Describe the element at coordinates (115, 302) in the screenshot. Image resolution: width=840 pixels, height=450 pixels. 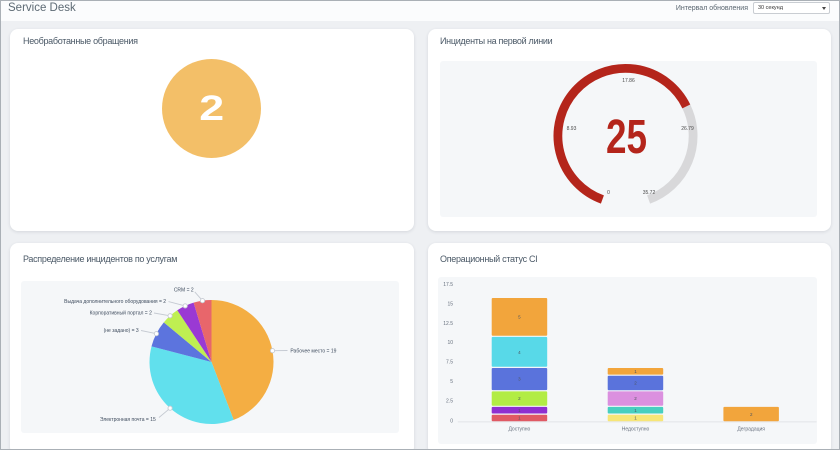
I see `svg-text:Выдача дополнительного оборудо: Выдача дополнительного оборудования = 2` at that location.